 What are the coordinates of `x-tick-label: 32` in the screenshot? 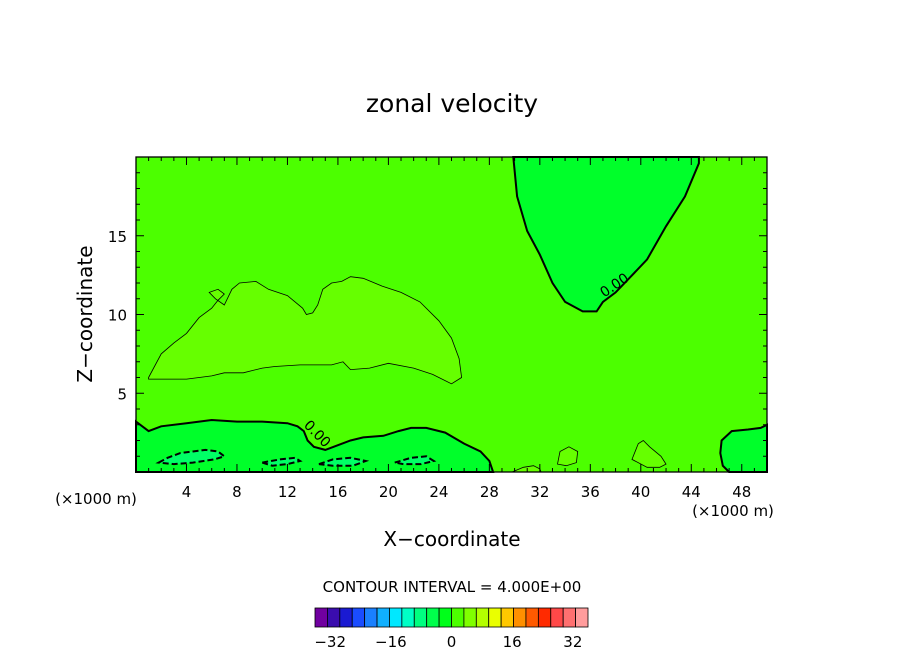 It's located at (539, 492).